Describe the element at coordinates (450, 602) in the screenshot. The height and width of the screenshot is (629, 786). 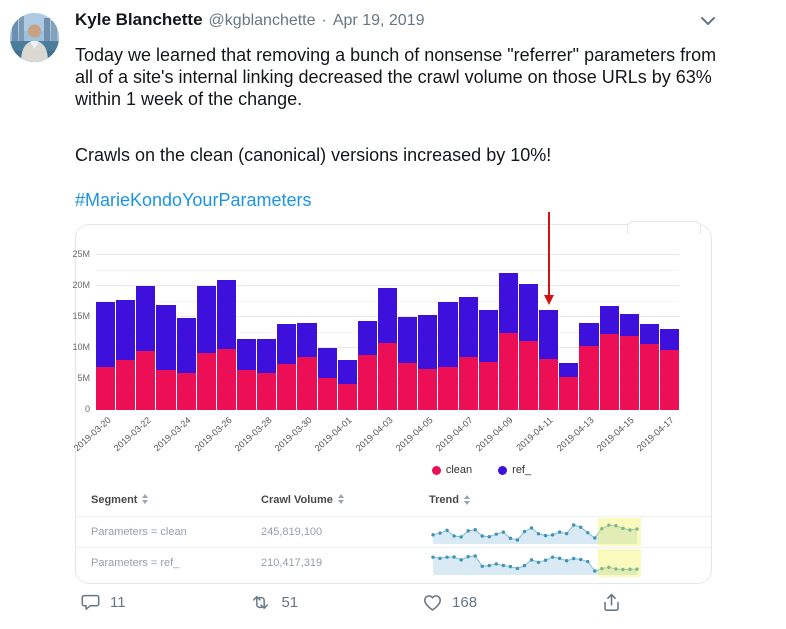
I see `like-button: 168` at that location.